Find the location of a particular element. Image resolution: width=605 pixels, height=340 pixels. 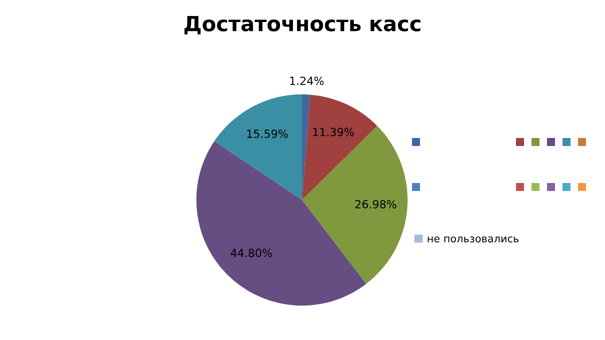

chart-title: Достаточность касс is located at coordinates (302, 25).